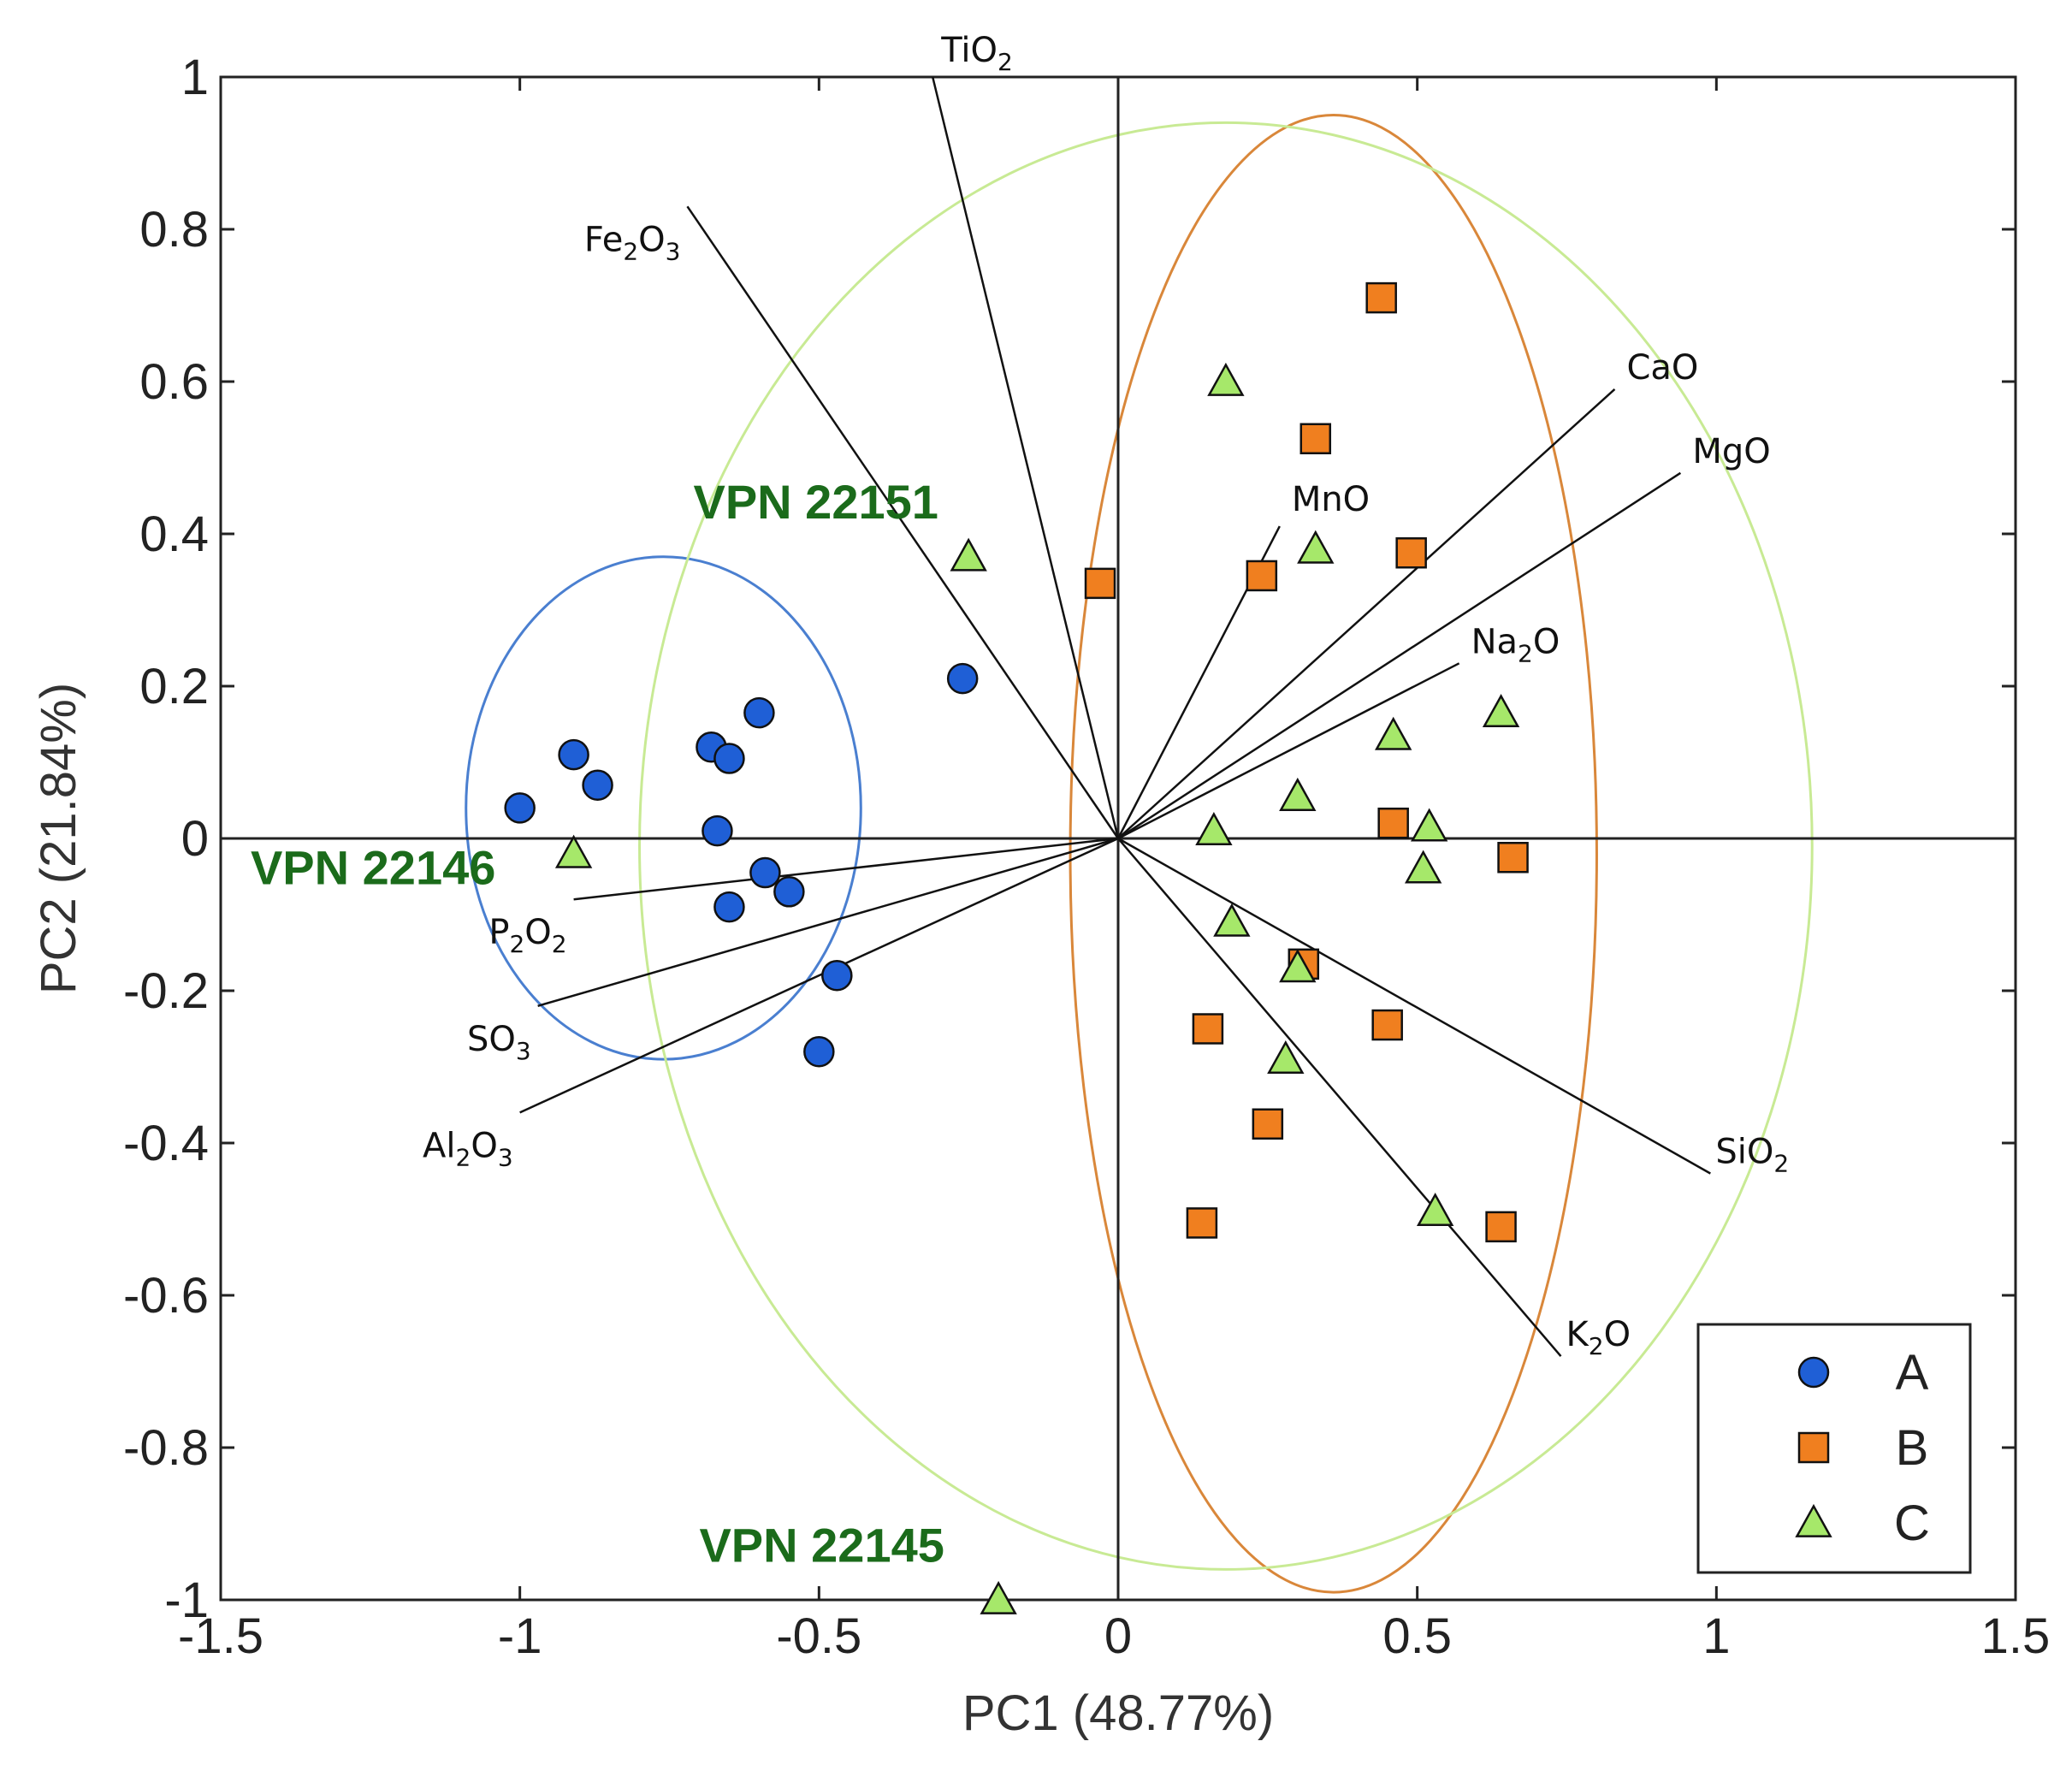  What do you see at coordinates (846, 869) in the screenshot?
I see `loading-vector-p2o2` at bounding box center [846, 869].